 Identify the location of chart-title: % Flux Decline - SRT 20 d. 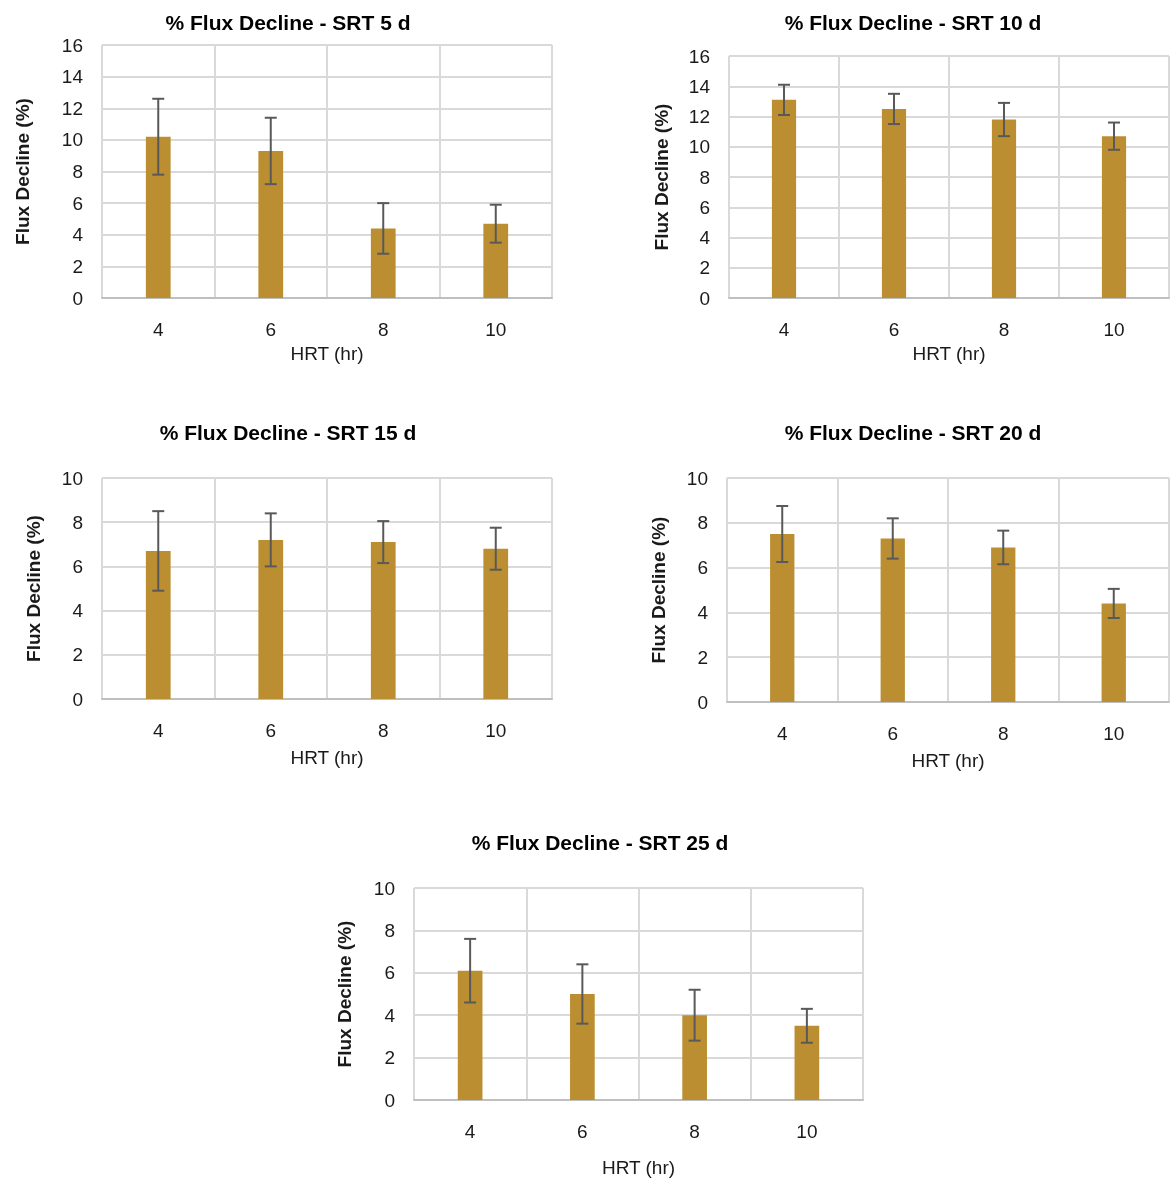
(913, 432).